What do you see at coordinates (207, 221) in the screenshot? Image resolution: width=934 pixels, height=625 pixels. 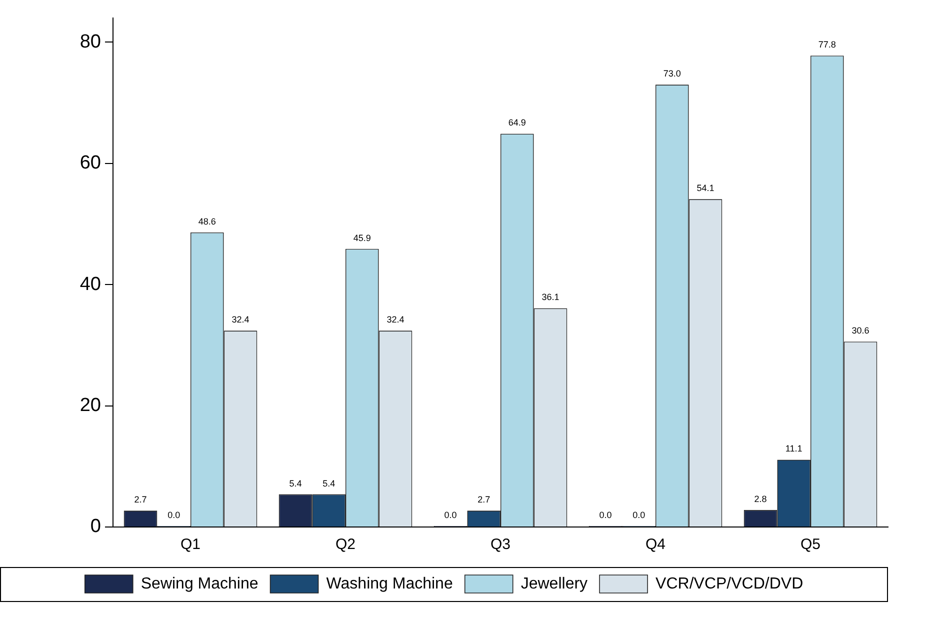 I see `data-label: 48.6` at bounding box center [207, 221].